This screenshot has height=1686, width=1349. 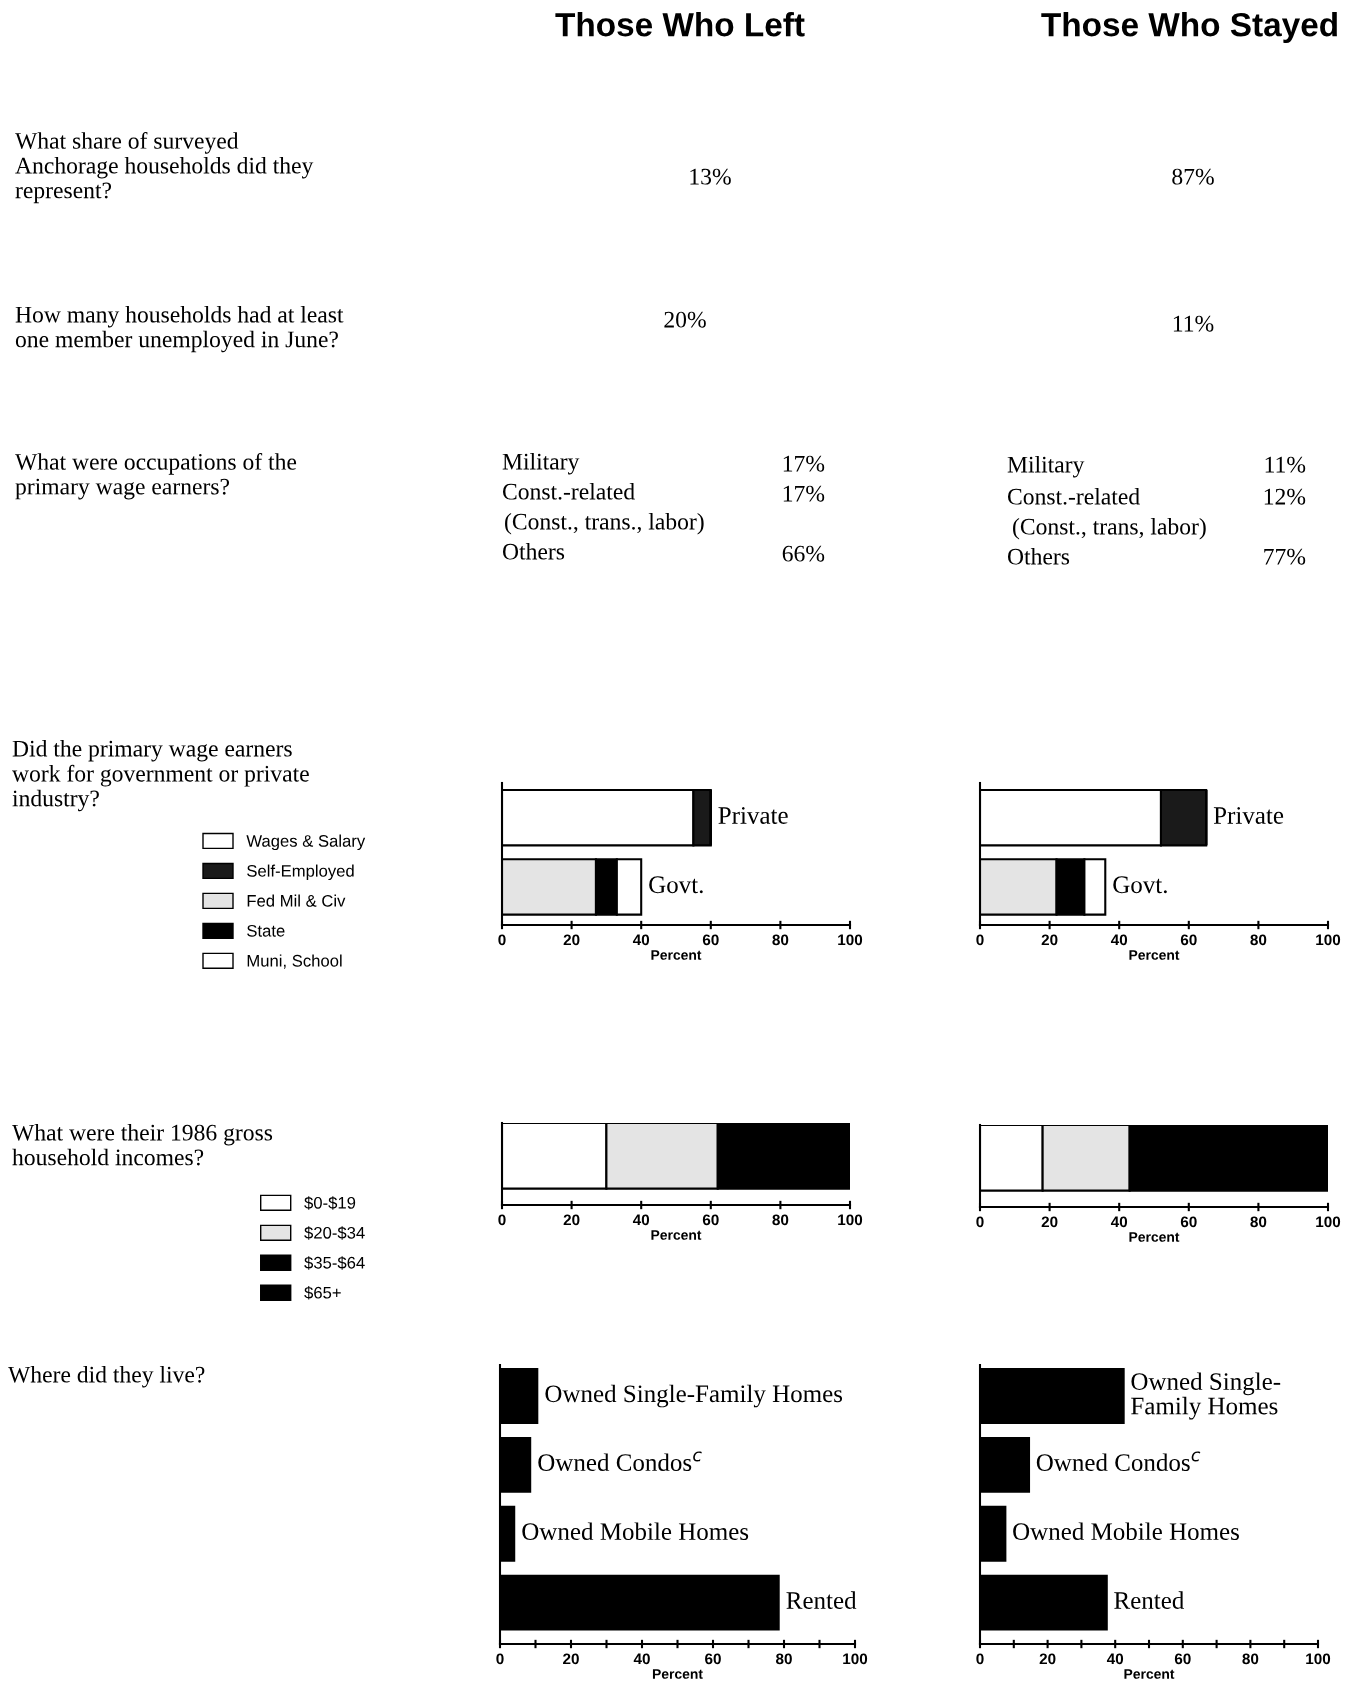 I want to click on text: What share of surveyed Anchorage households did they represent?, so click(x=164, y=168).